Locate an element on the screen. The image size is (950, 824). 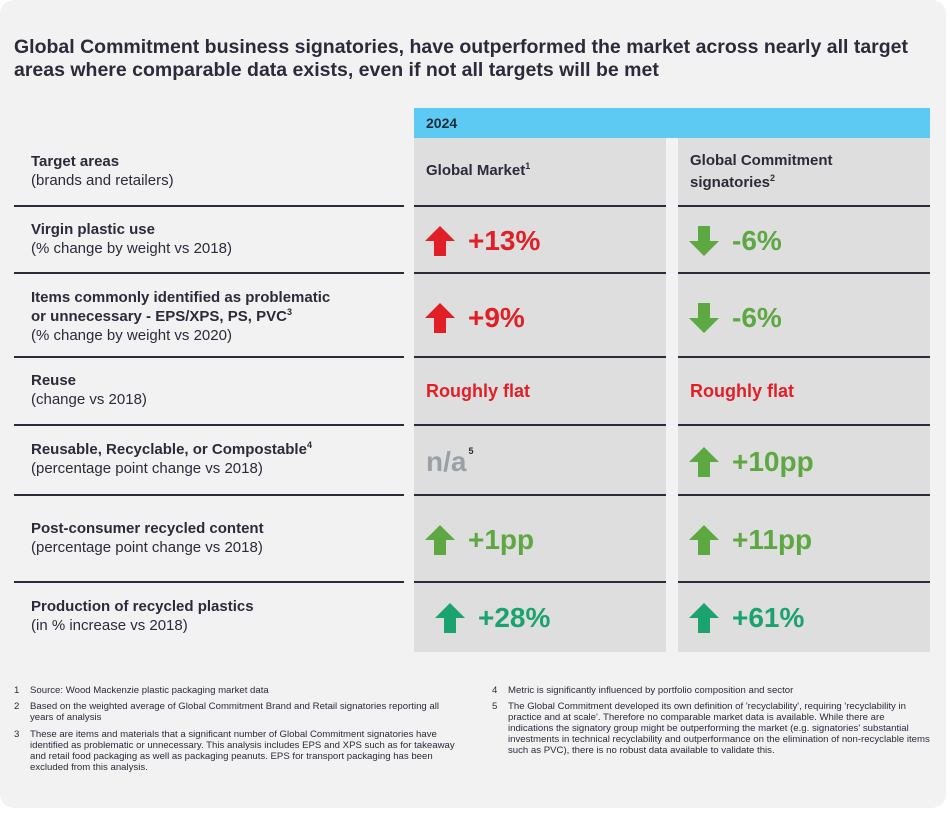
row-title: Post-consumer recycled content is located at coordinates (147, 528).